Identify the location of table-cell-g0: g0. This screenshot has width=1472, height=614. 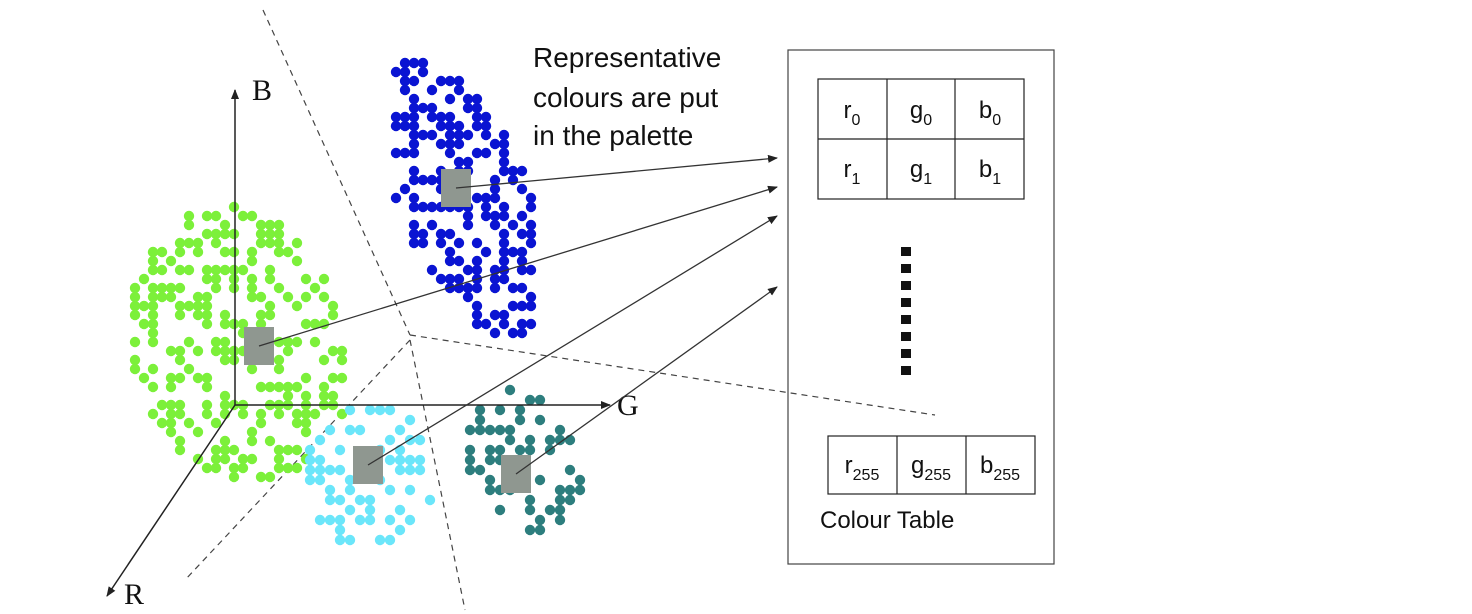
(921, 113).